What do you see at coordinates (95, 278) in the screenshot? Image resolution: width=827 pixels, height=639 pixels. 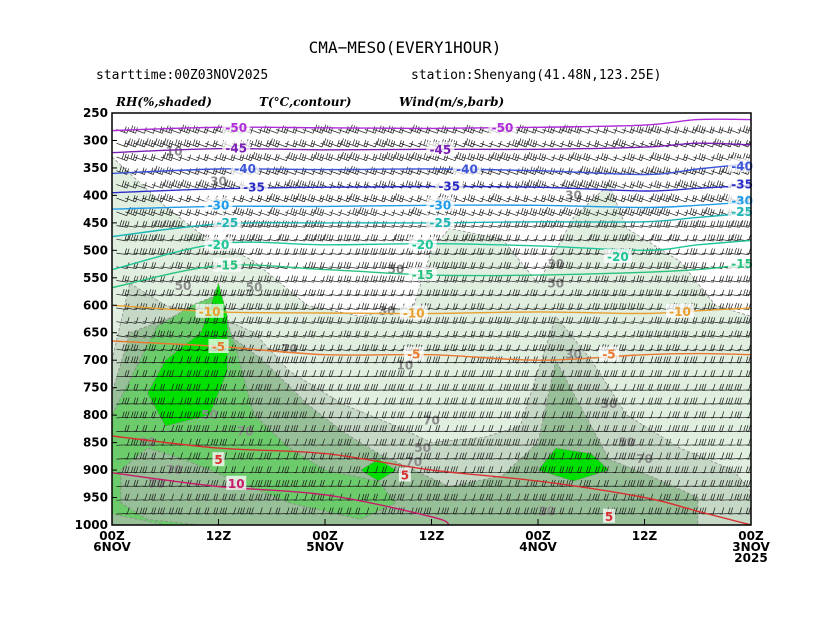 I see `y-tick-label: 550` at bounding box center [95, 278].